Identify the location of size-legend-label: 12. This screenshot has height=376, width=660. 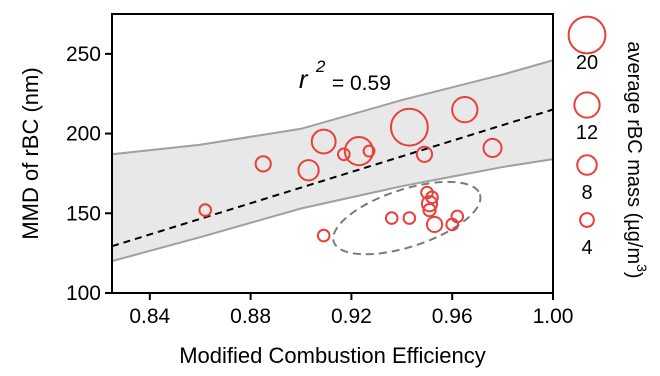
(587, 133).